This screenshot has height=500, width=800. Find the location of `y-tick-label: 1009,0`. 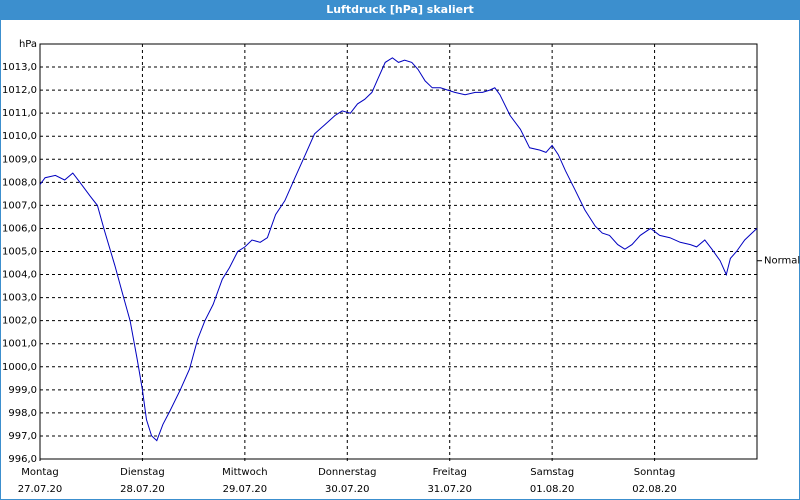

y-tick-label: 1009,0 is located at coordinates (19, 159).